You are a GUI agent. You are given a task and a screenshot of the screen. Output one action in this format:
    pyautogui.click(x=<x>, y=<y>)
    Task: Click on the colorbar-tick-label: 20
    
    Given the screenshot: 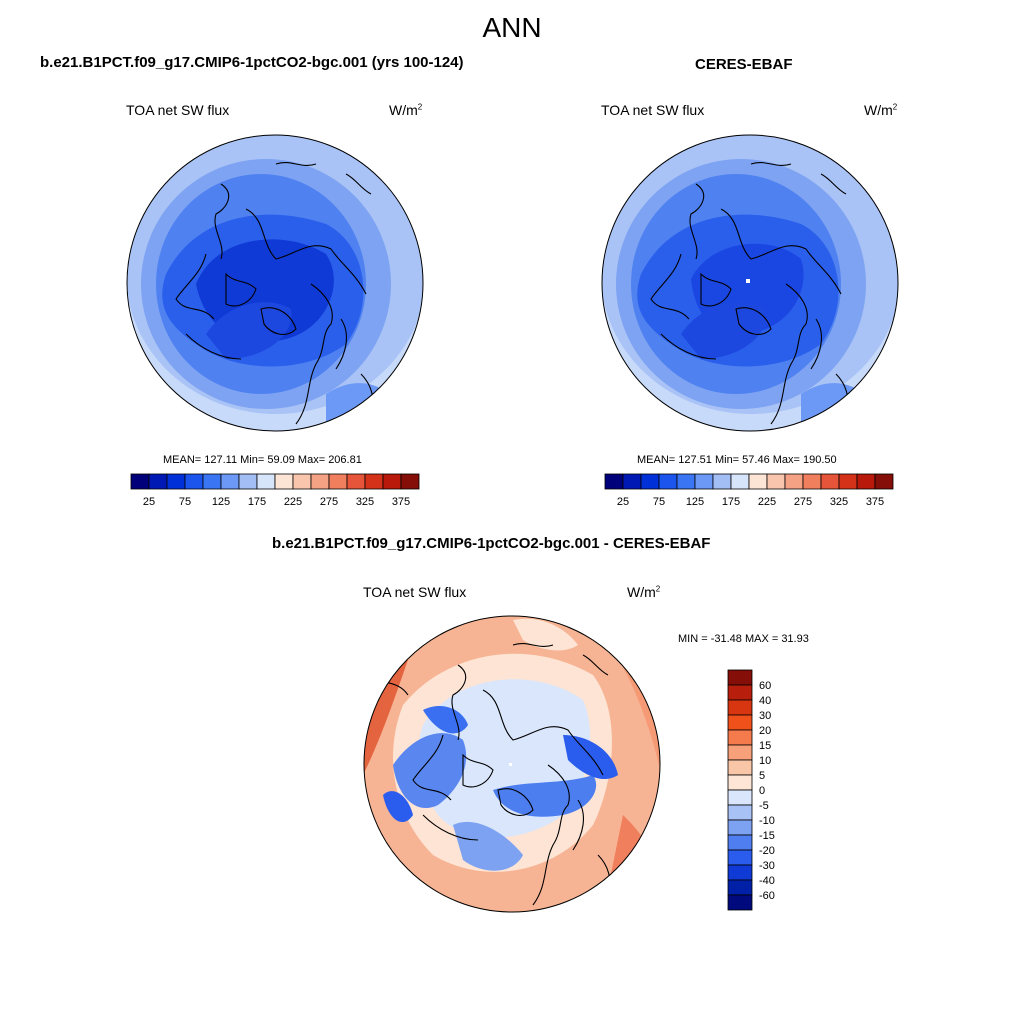 What is the action you would take?
    pyautogui.click(x=765, y=731)
    